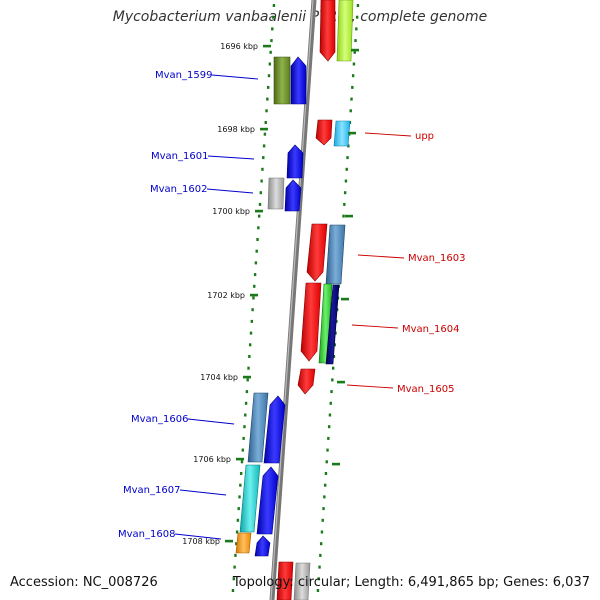 The width and height of the screenshot is (600, 600). I want to click on tick-label: 1708 kbp, so click(201, 541).